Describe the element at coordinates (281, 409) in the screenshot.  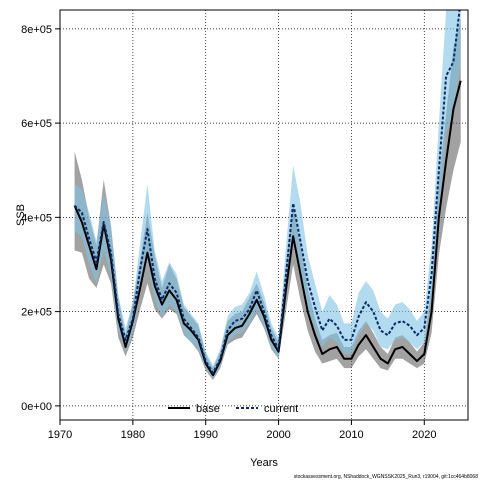
I see `legend-current-label: current` at that location.